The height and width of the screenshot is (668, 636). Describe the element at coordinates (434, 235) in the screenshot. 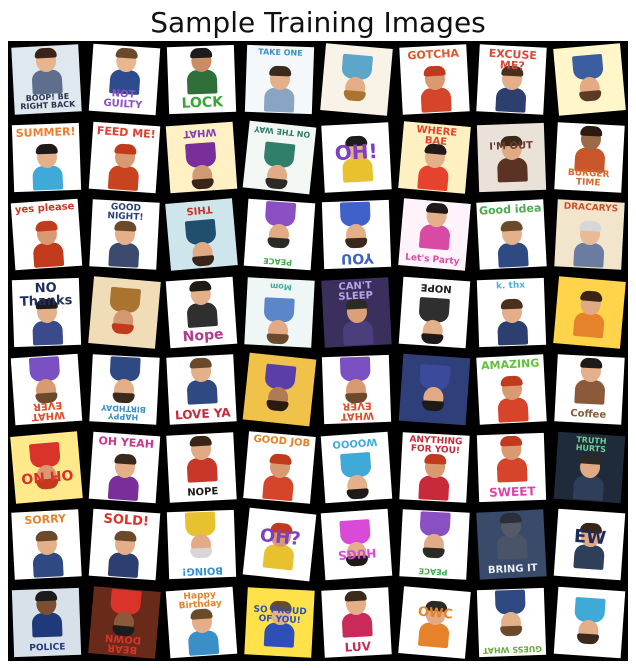

I see `thumbnail-cell: Let's Party` at that location.